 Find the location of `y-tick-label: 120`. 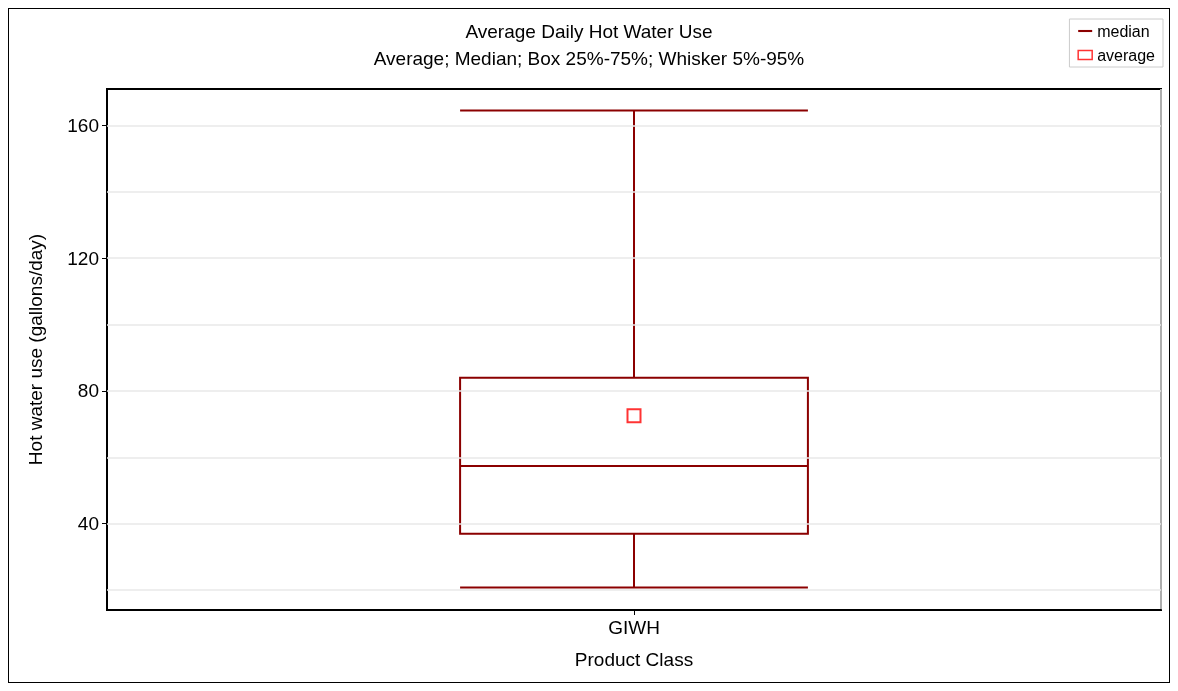

y-tick-label: 120 is located at coordinates (83, 258).